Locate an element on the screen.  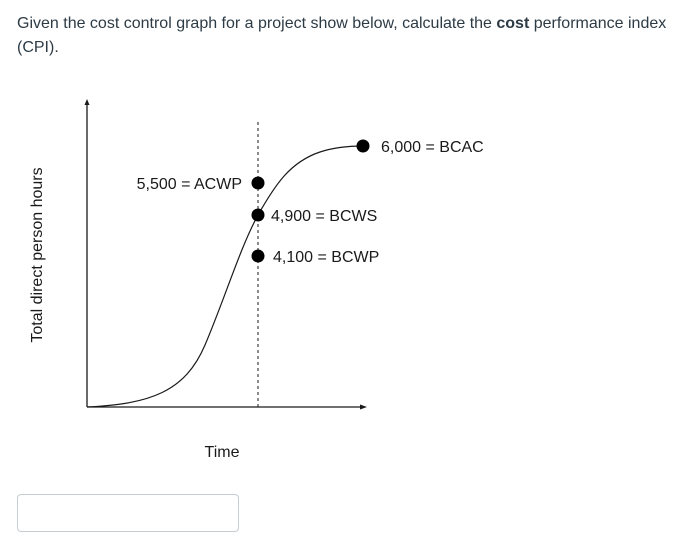
acwp-label: 5,500 = ACWP is located at coordinates (189, 184).